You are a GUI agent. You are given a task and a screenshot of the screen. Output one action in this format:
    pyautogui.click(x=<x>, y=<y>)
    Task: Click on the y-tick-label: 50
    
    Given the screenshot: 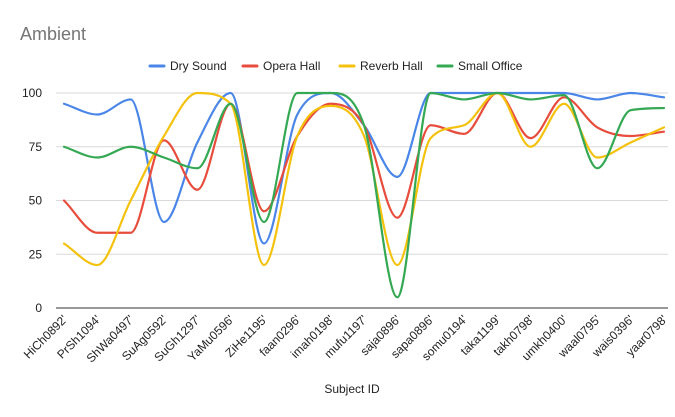 What is the action you would take?
    pyautogui.click(x=36, y=201)
    